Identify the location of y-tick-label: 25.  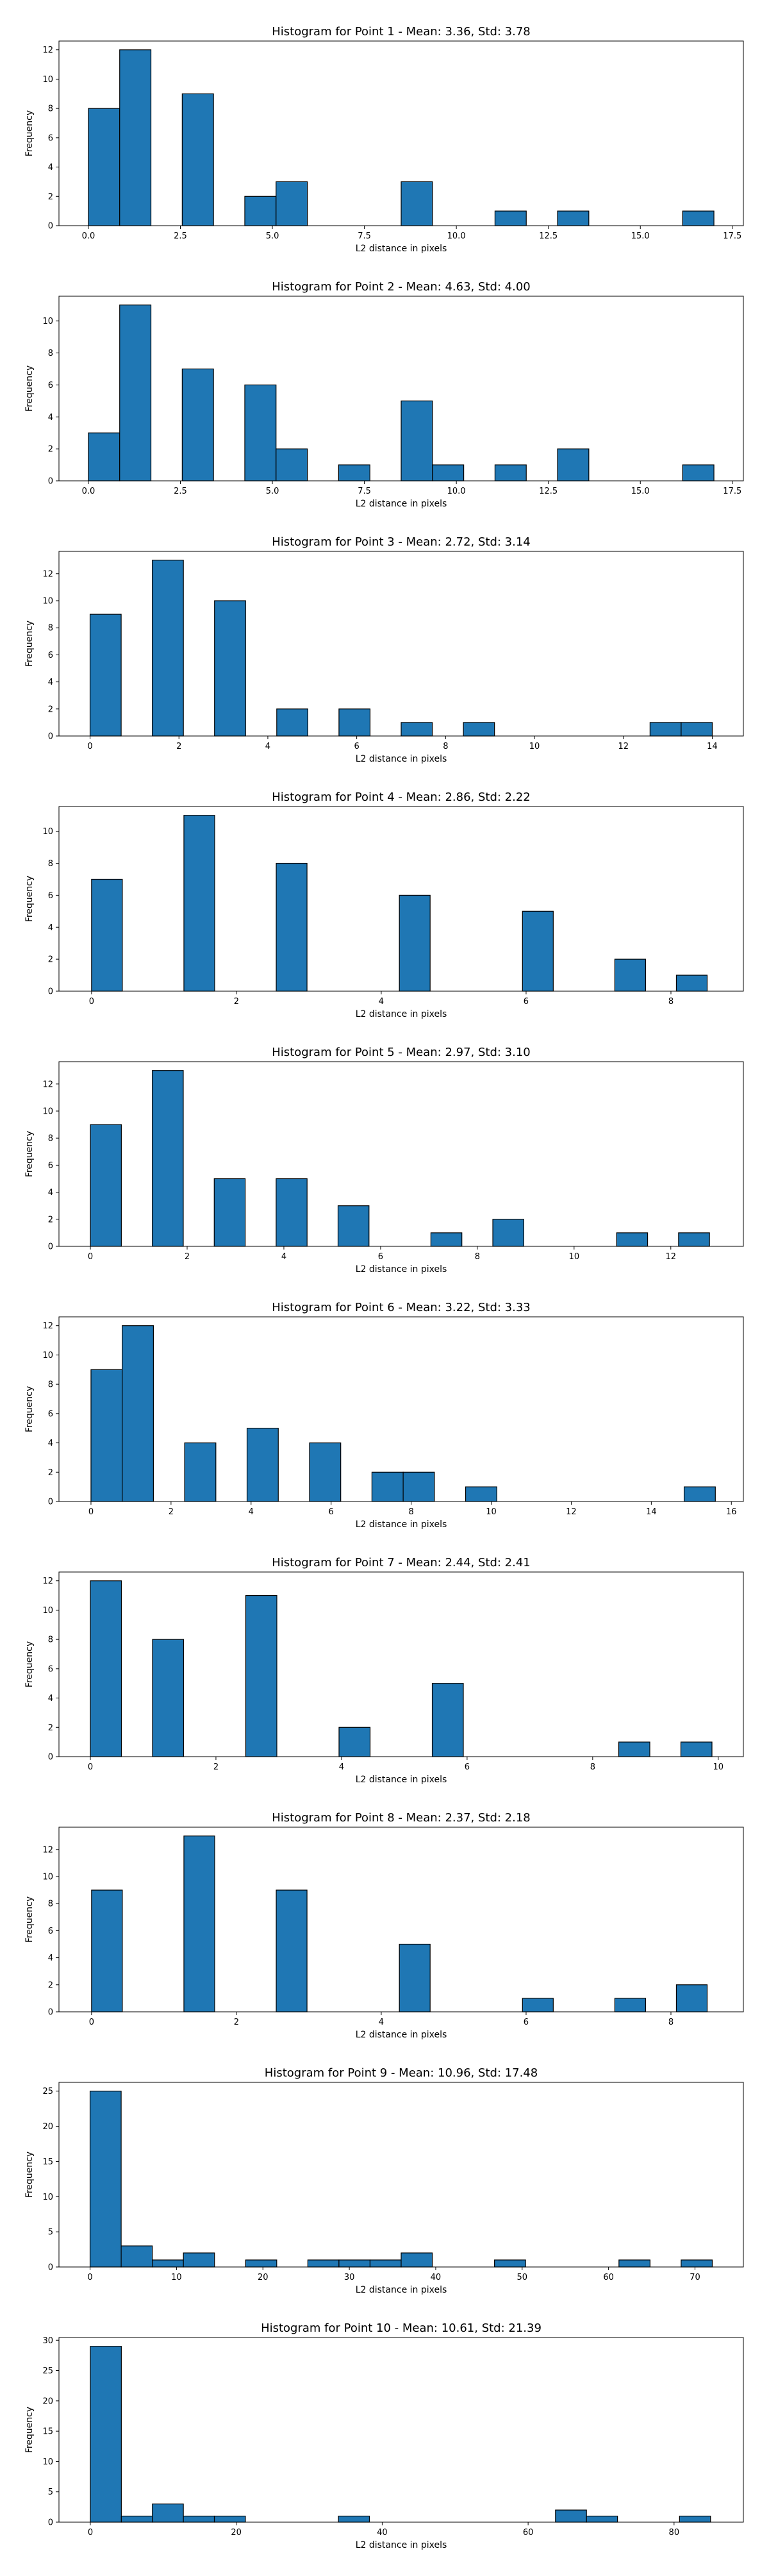
(48, 2091).